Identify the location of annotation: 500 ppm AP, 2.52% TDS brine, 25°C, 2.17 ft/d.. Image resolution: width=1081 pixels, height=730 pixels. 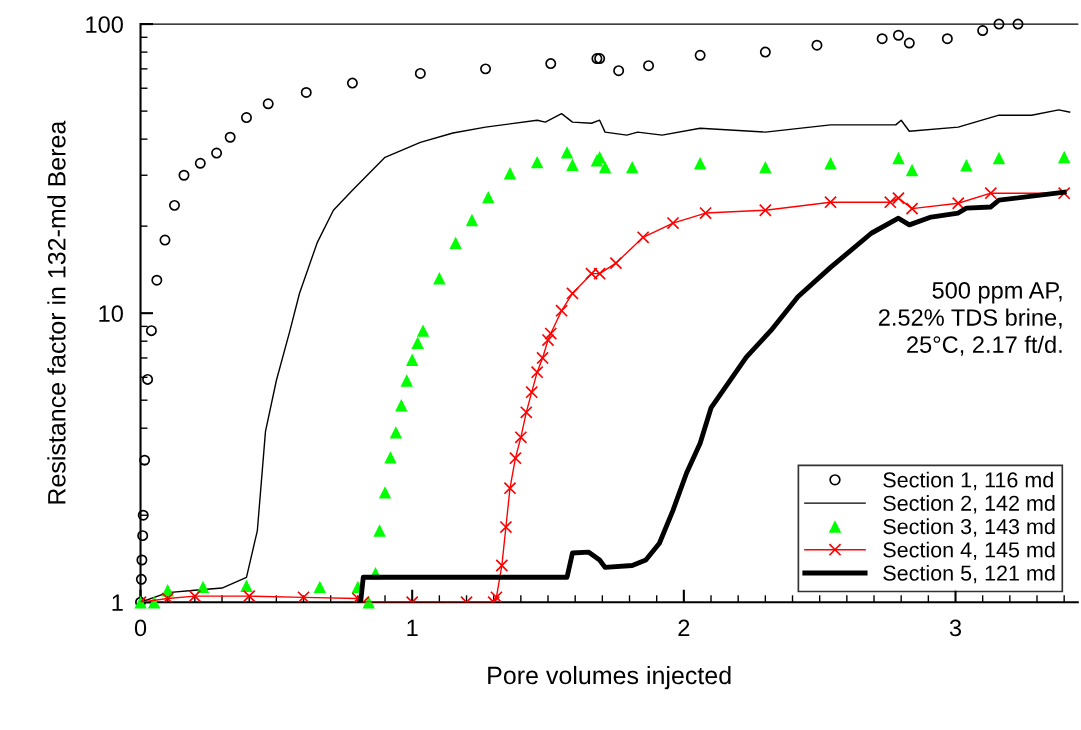
(970, 318).